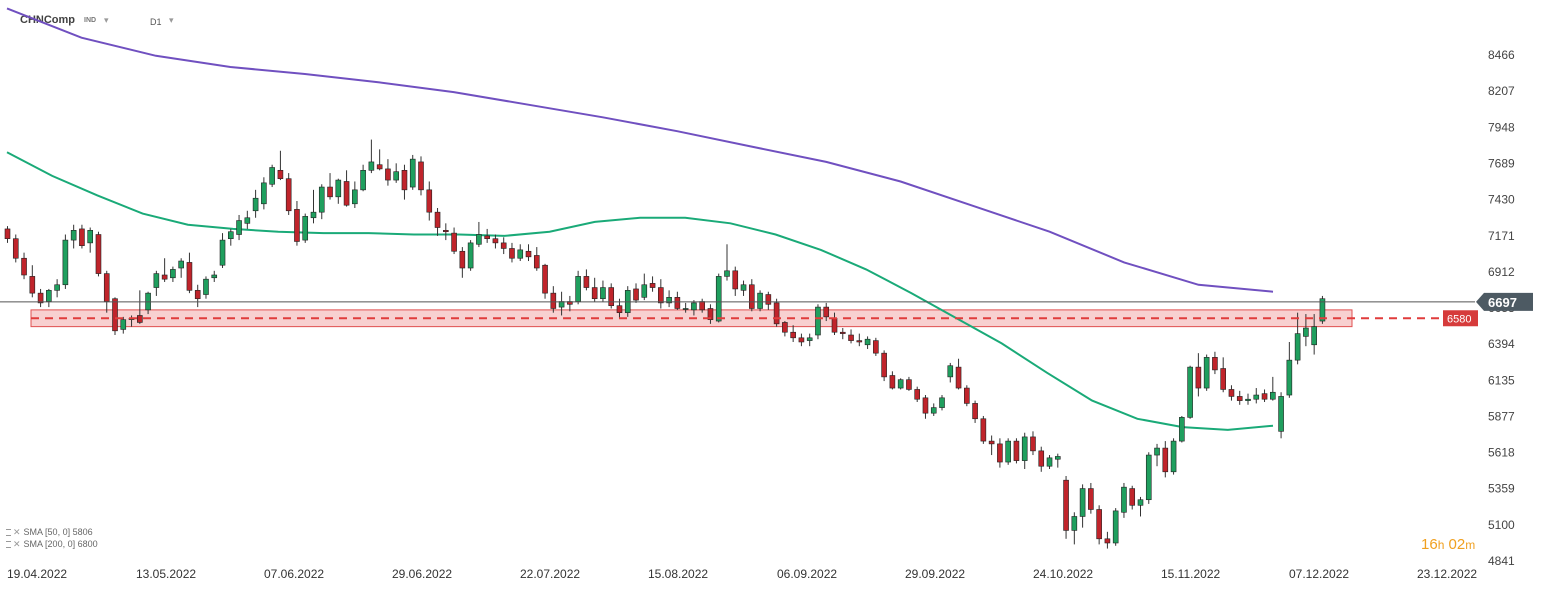 This screenshot has height=590, width=1546. I want to click on timeframe-dropdown-icon: ▾, so click(171, 20).